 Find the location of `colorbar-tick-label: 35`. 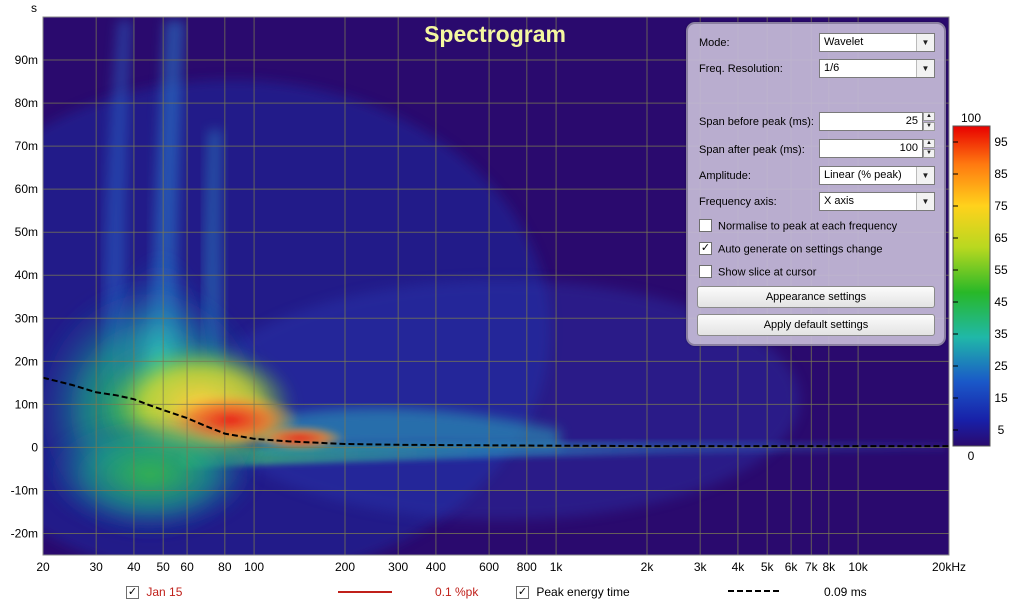

colorbar-tick-label: 35 is located at coordinates (1001, 334).